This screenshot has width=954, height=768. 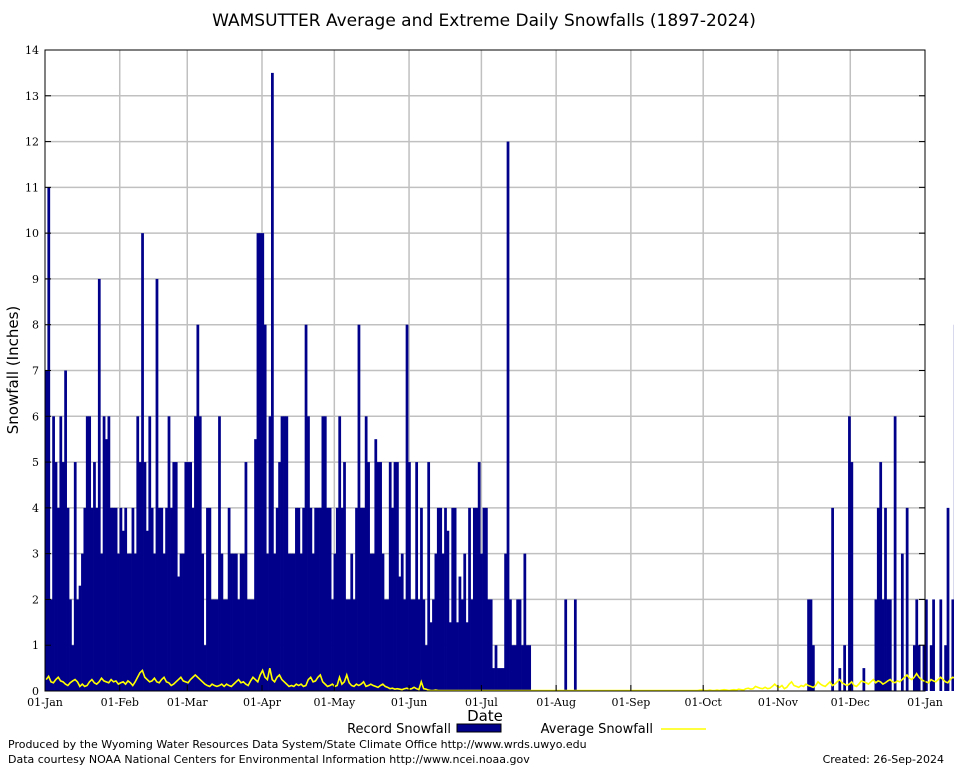 I want to click on x-tick-label: 01-Nov, so click(x=778, y=702).